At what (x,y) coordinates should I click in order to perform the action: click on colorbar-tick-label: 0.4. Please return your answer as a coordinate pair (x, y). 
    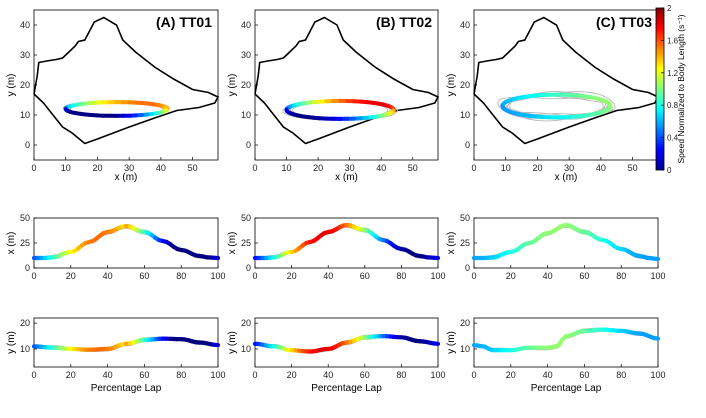
    Looking at the image, I should click on (673, 138).